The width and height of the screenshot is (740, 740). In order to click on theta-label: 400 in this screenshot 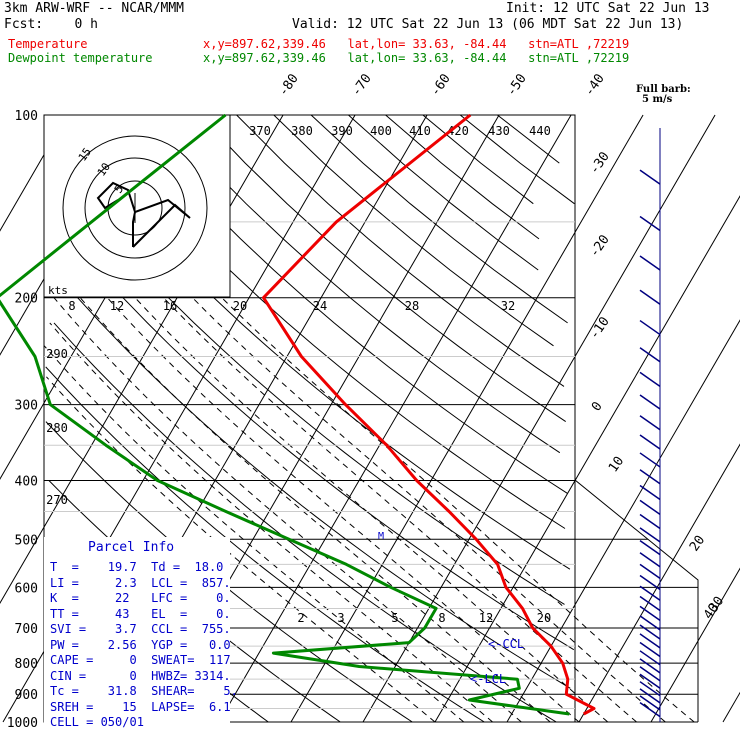, I will do `click(381, 131)`.